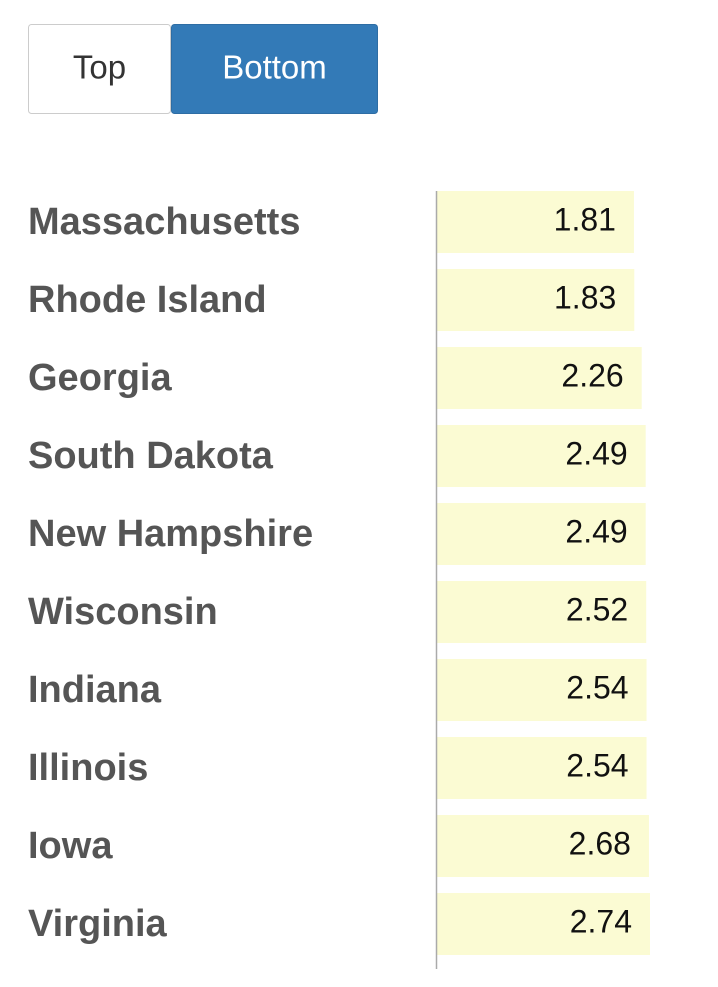 The width and height of the screenshot is (718, 987). What do you see at coordinates (147, 300) in the screenshot?
I see `row-label: Rhode Island` at bounding box center [147, 300].